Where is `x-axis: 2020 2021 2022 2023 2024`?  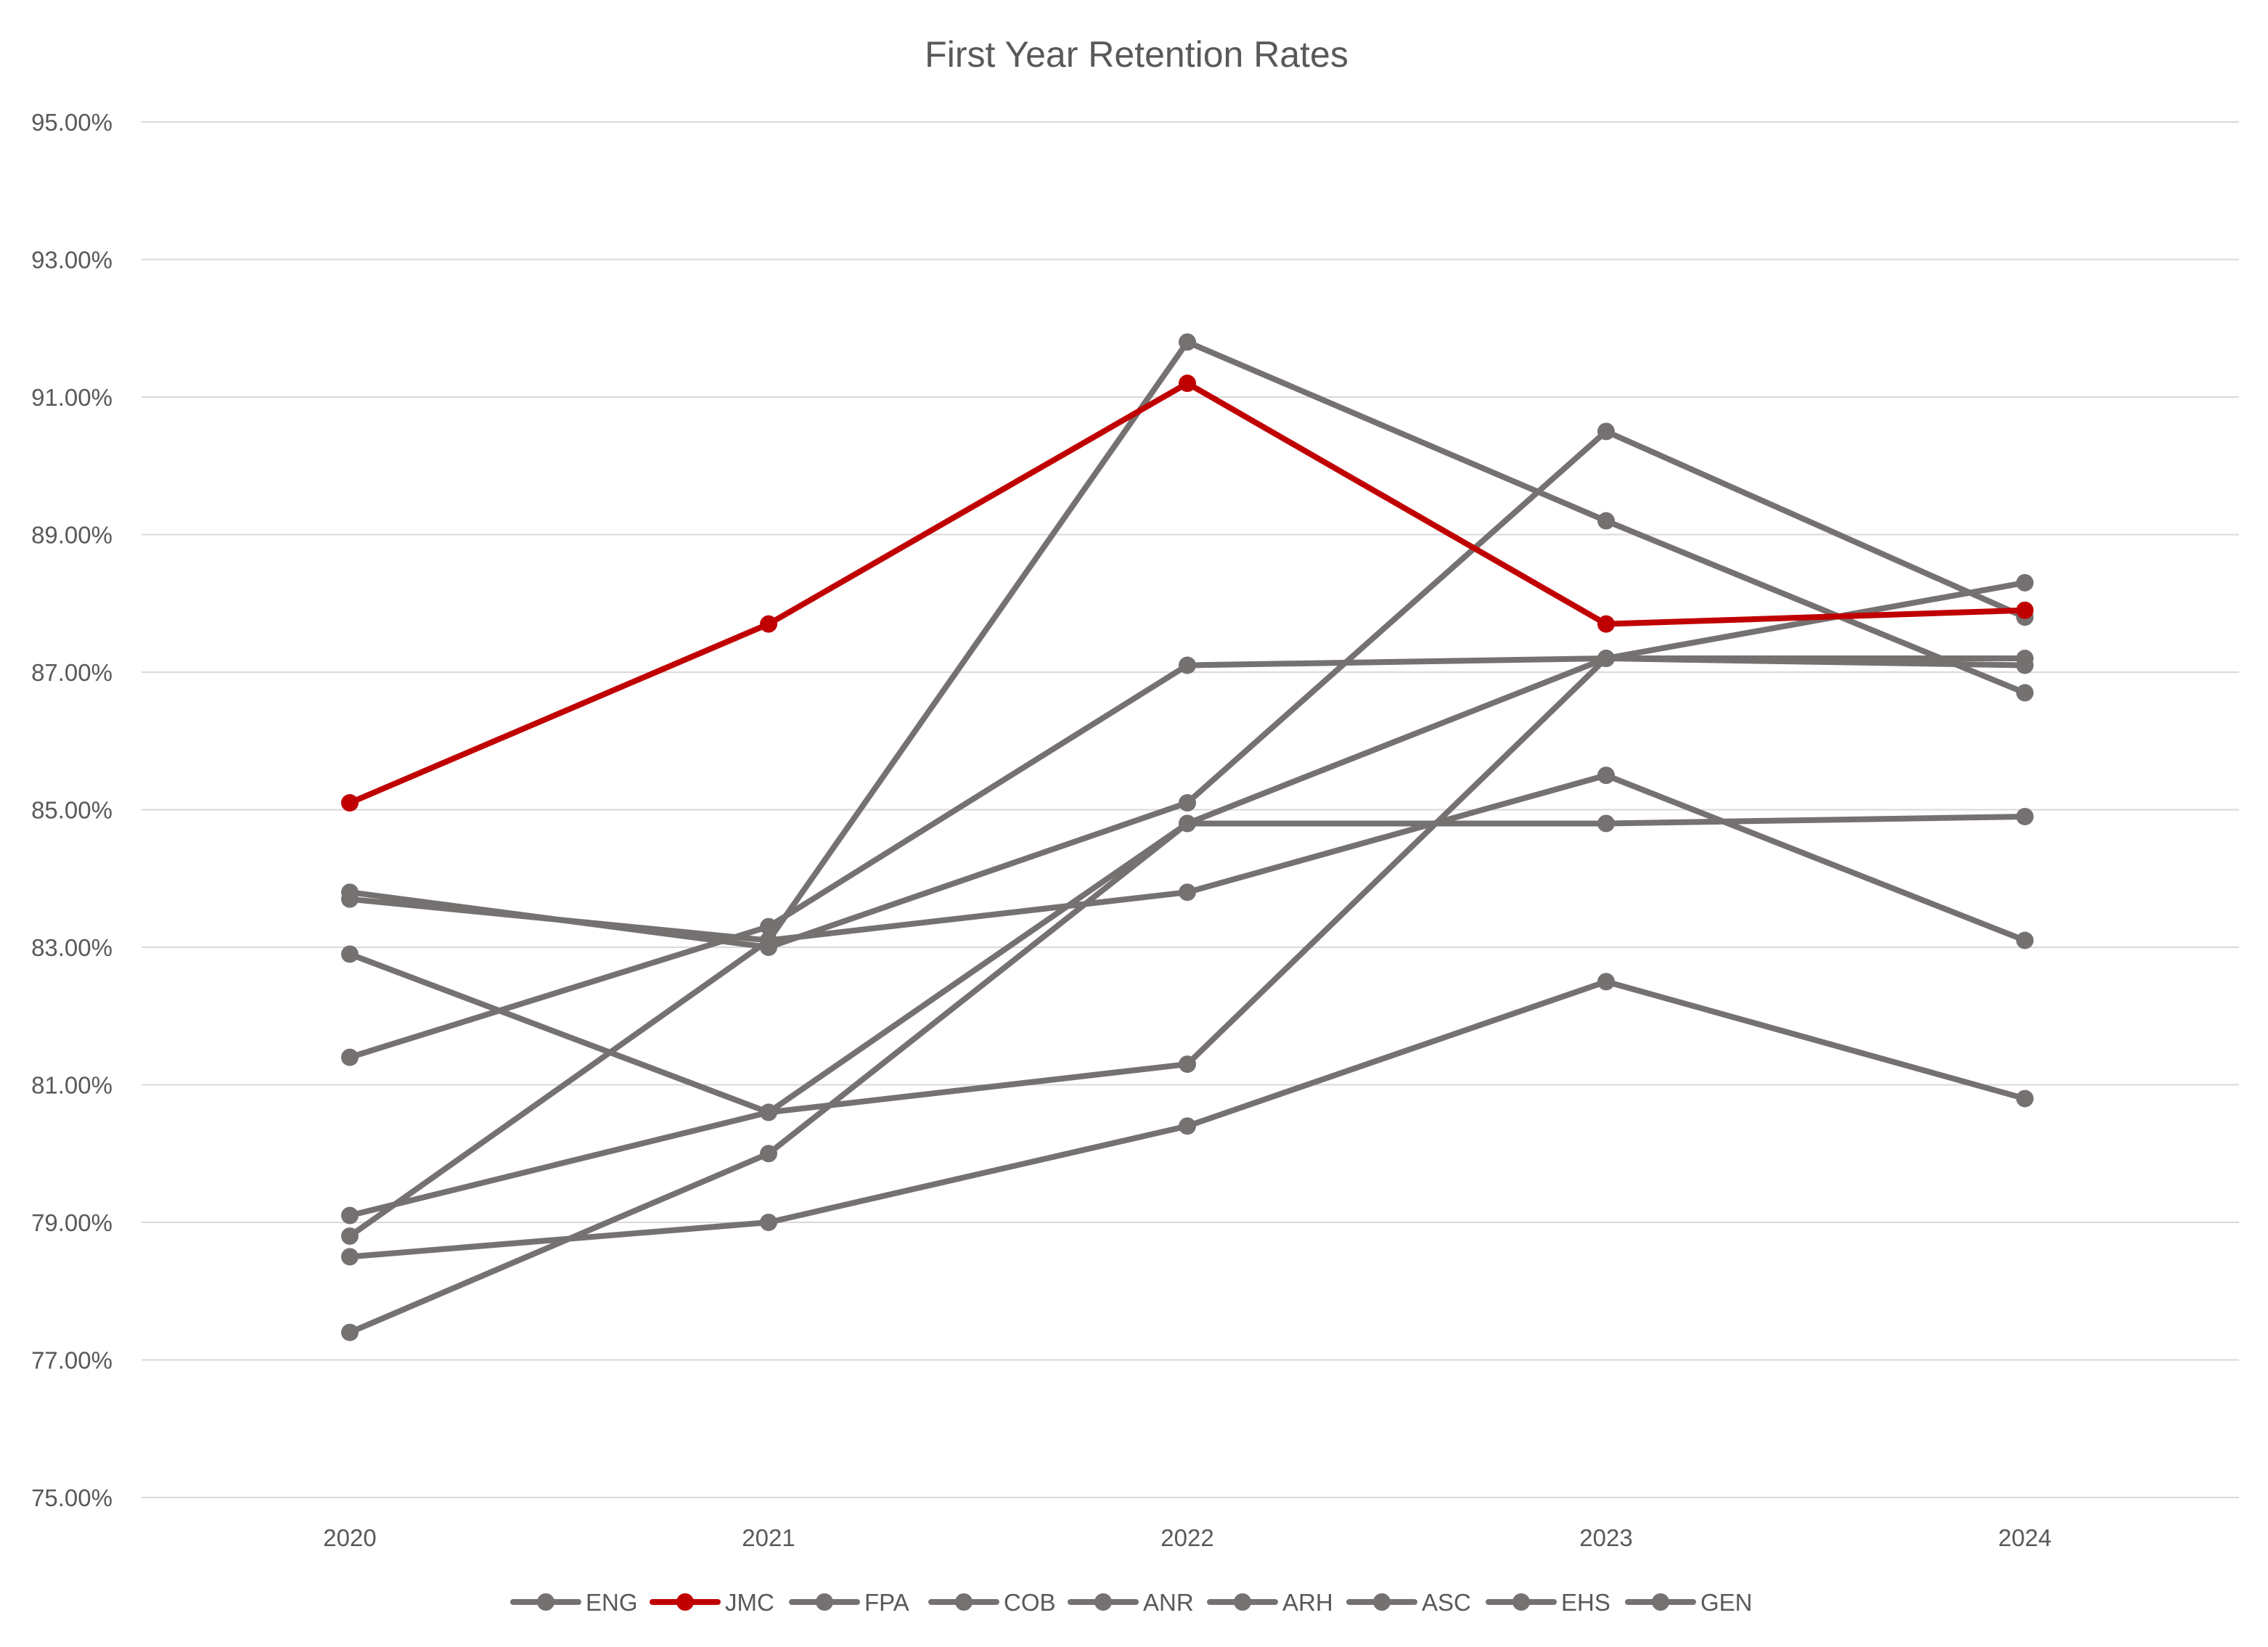 x-axis: 2020 2021 2022 2023 2024 is located at coordinates (1187, 1537).